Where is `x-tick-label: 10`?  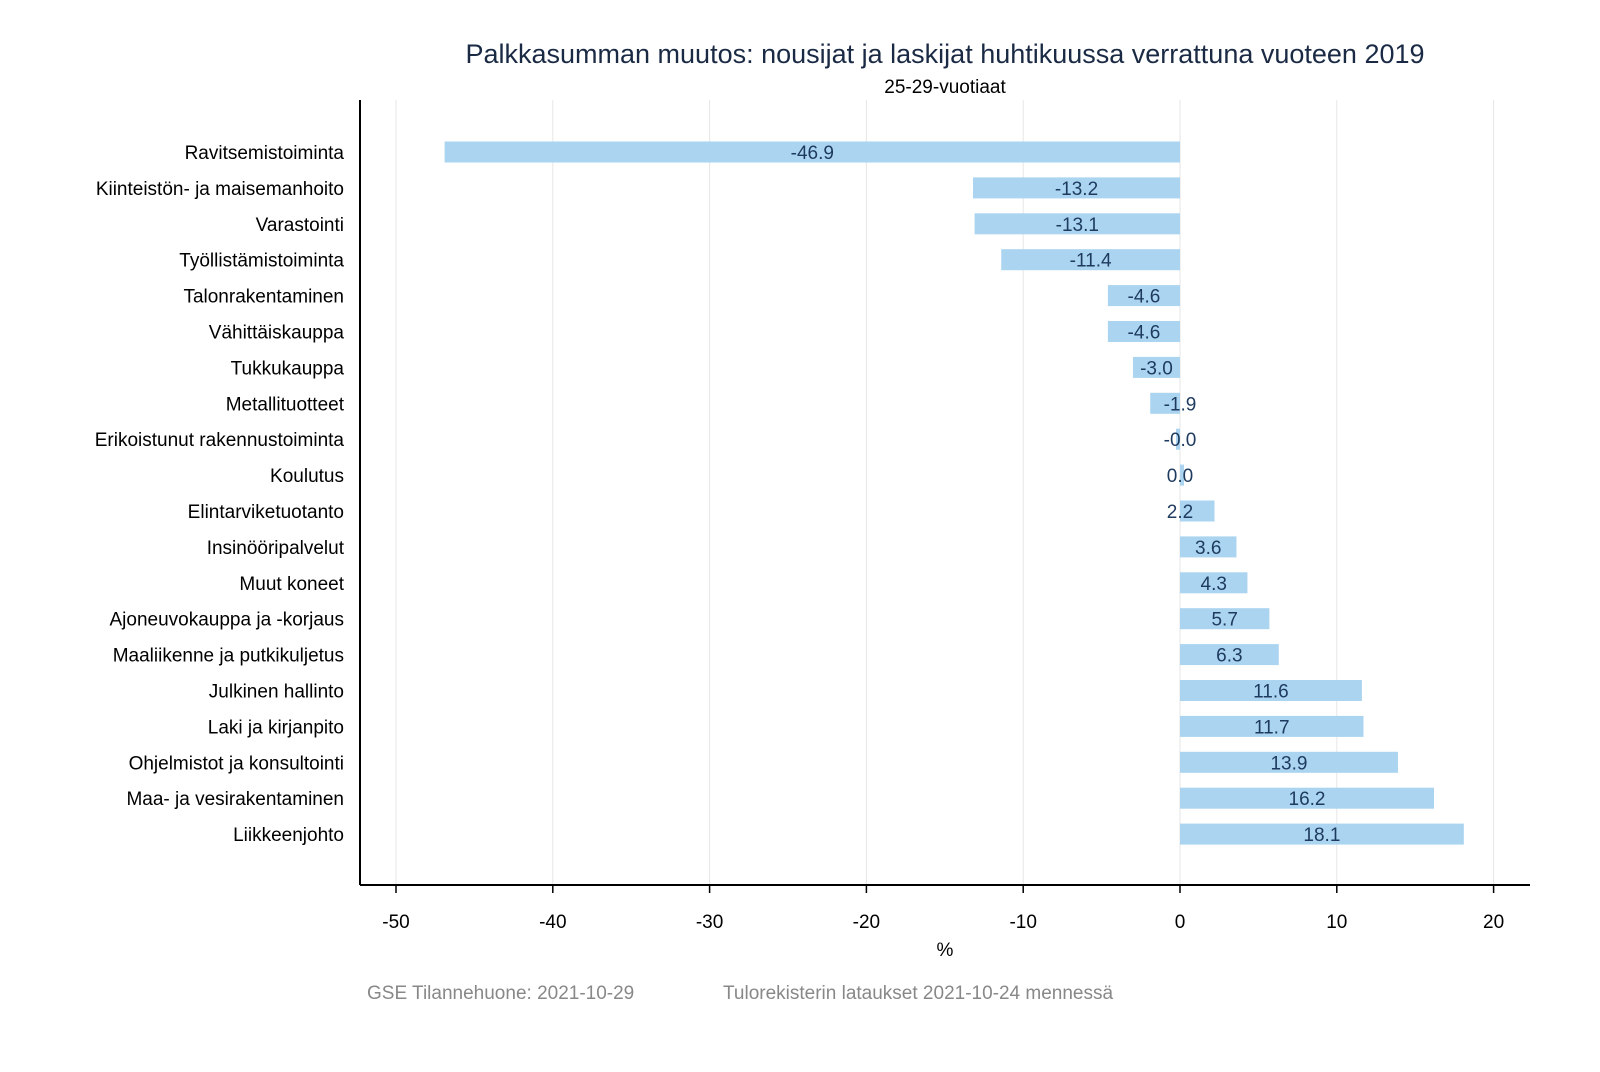
x-tick-label: 10 is located at coordinates (1336, 922).